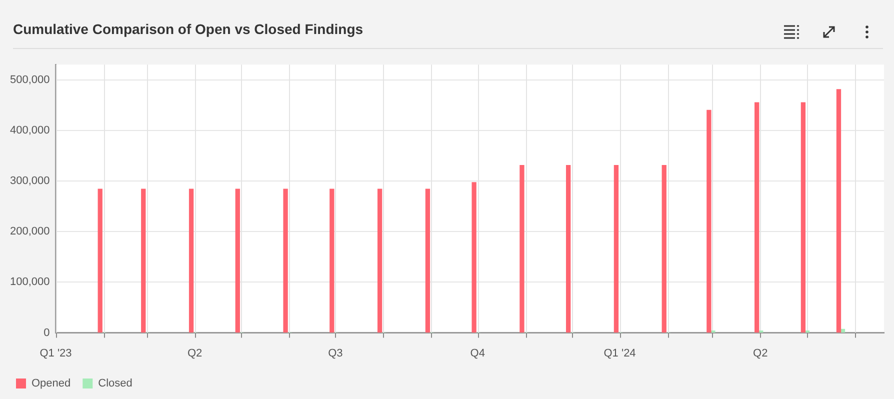 Image resolution: width=894 pixels, height=399 pixels. I want to click on y-tick-label: 500,000, so click(30, 80).